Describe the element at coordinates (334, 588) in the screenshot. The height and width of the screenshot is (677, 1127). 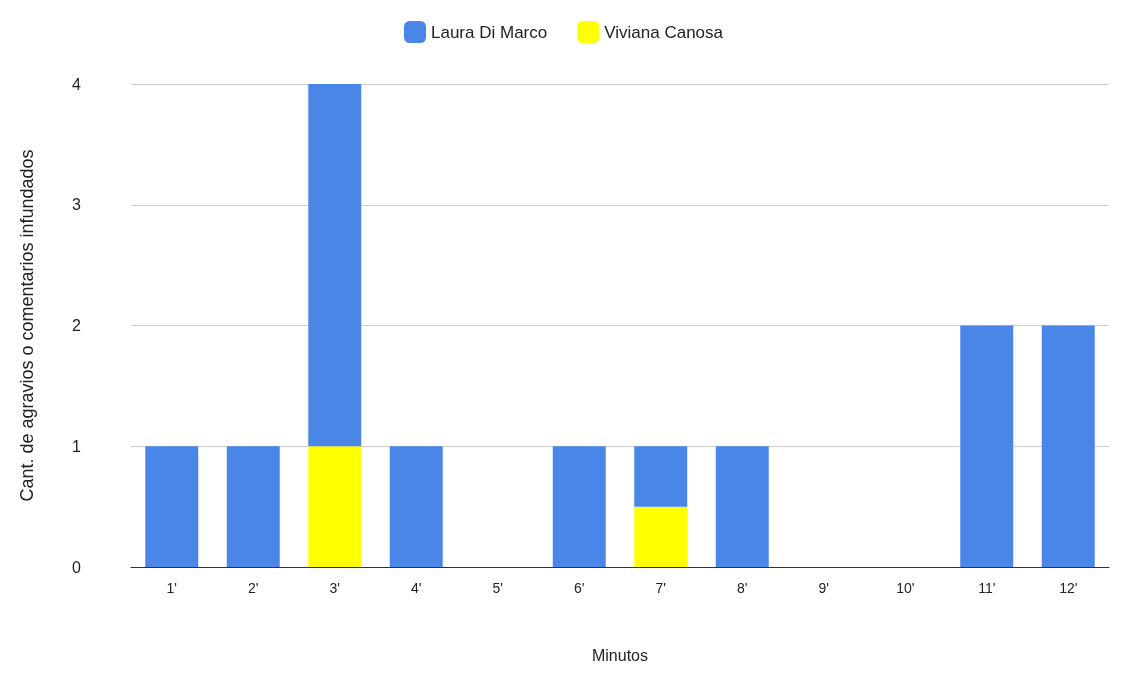
I see `x-tick-label: 3'` at that location.